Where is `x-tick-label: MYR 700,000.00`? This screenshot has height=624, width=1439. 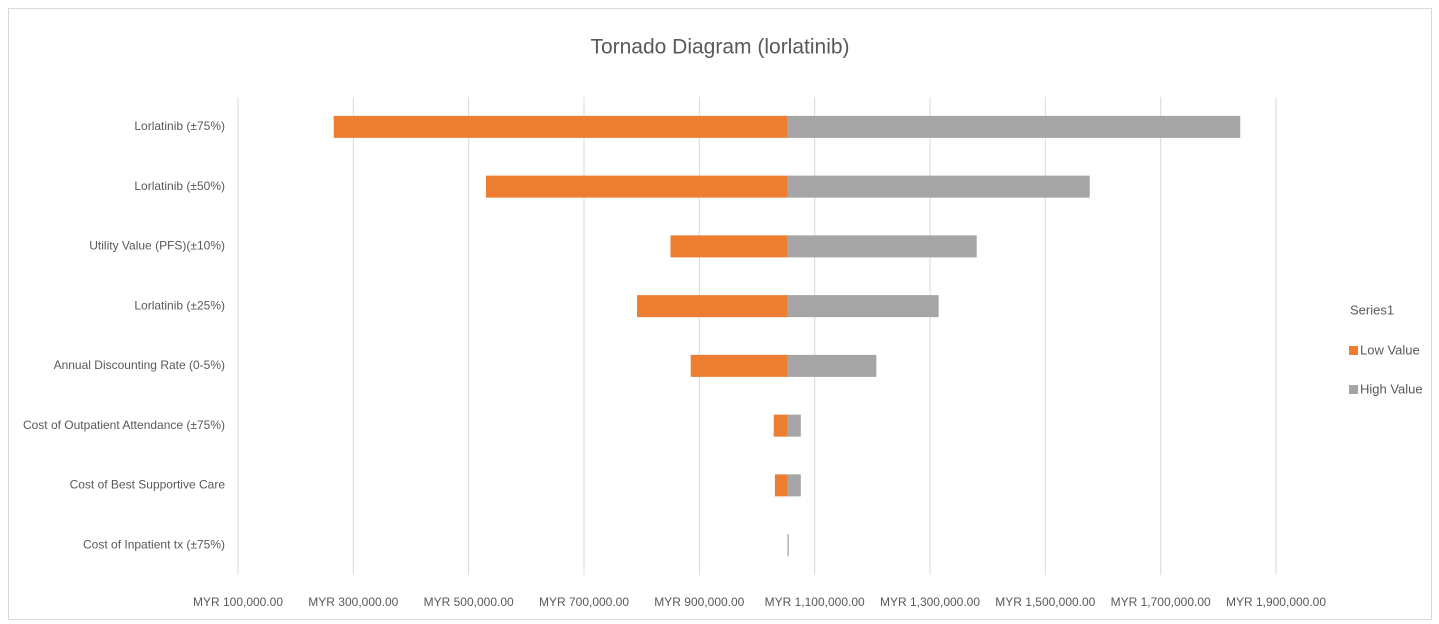
x-tick-label: MYR 700,000.00 is located at coordinates (584, 602).